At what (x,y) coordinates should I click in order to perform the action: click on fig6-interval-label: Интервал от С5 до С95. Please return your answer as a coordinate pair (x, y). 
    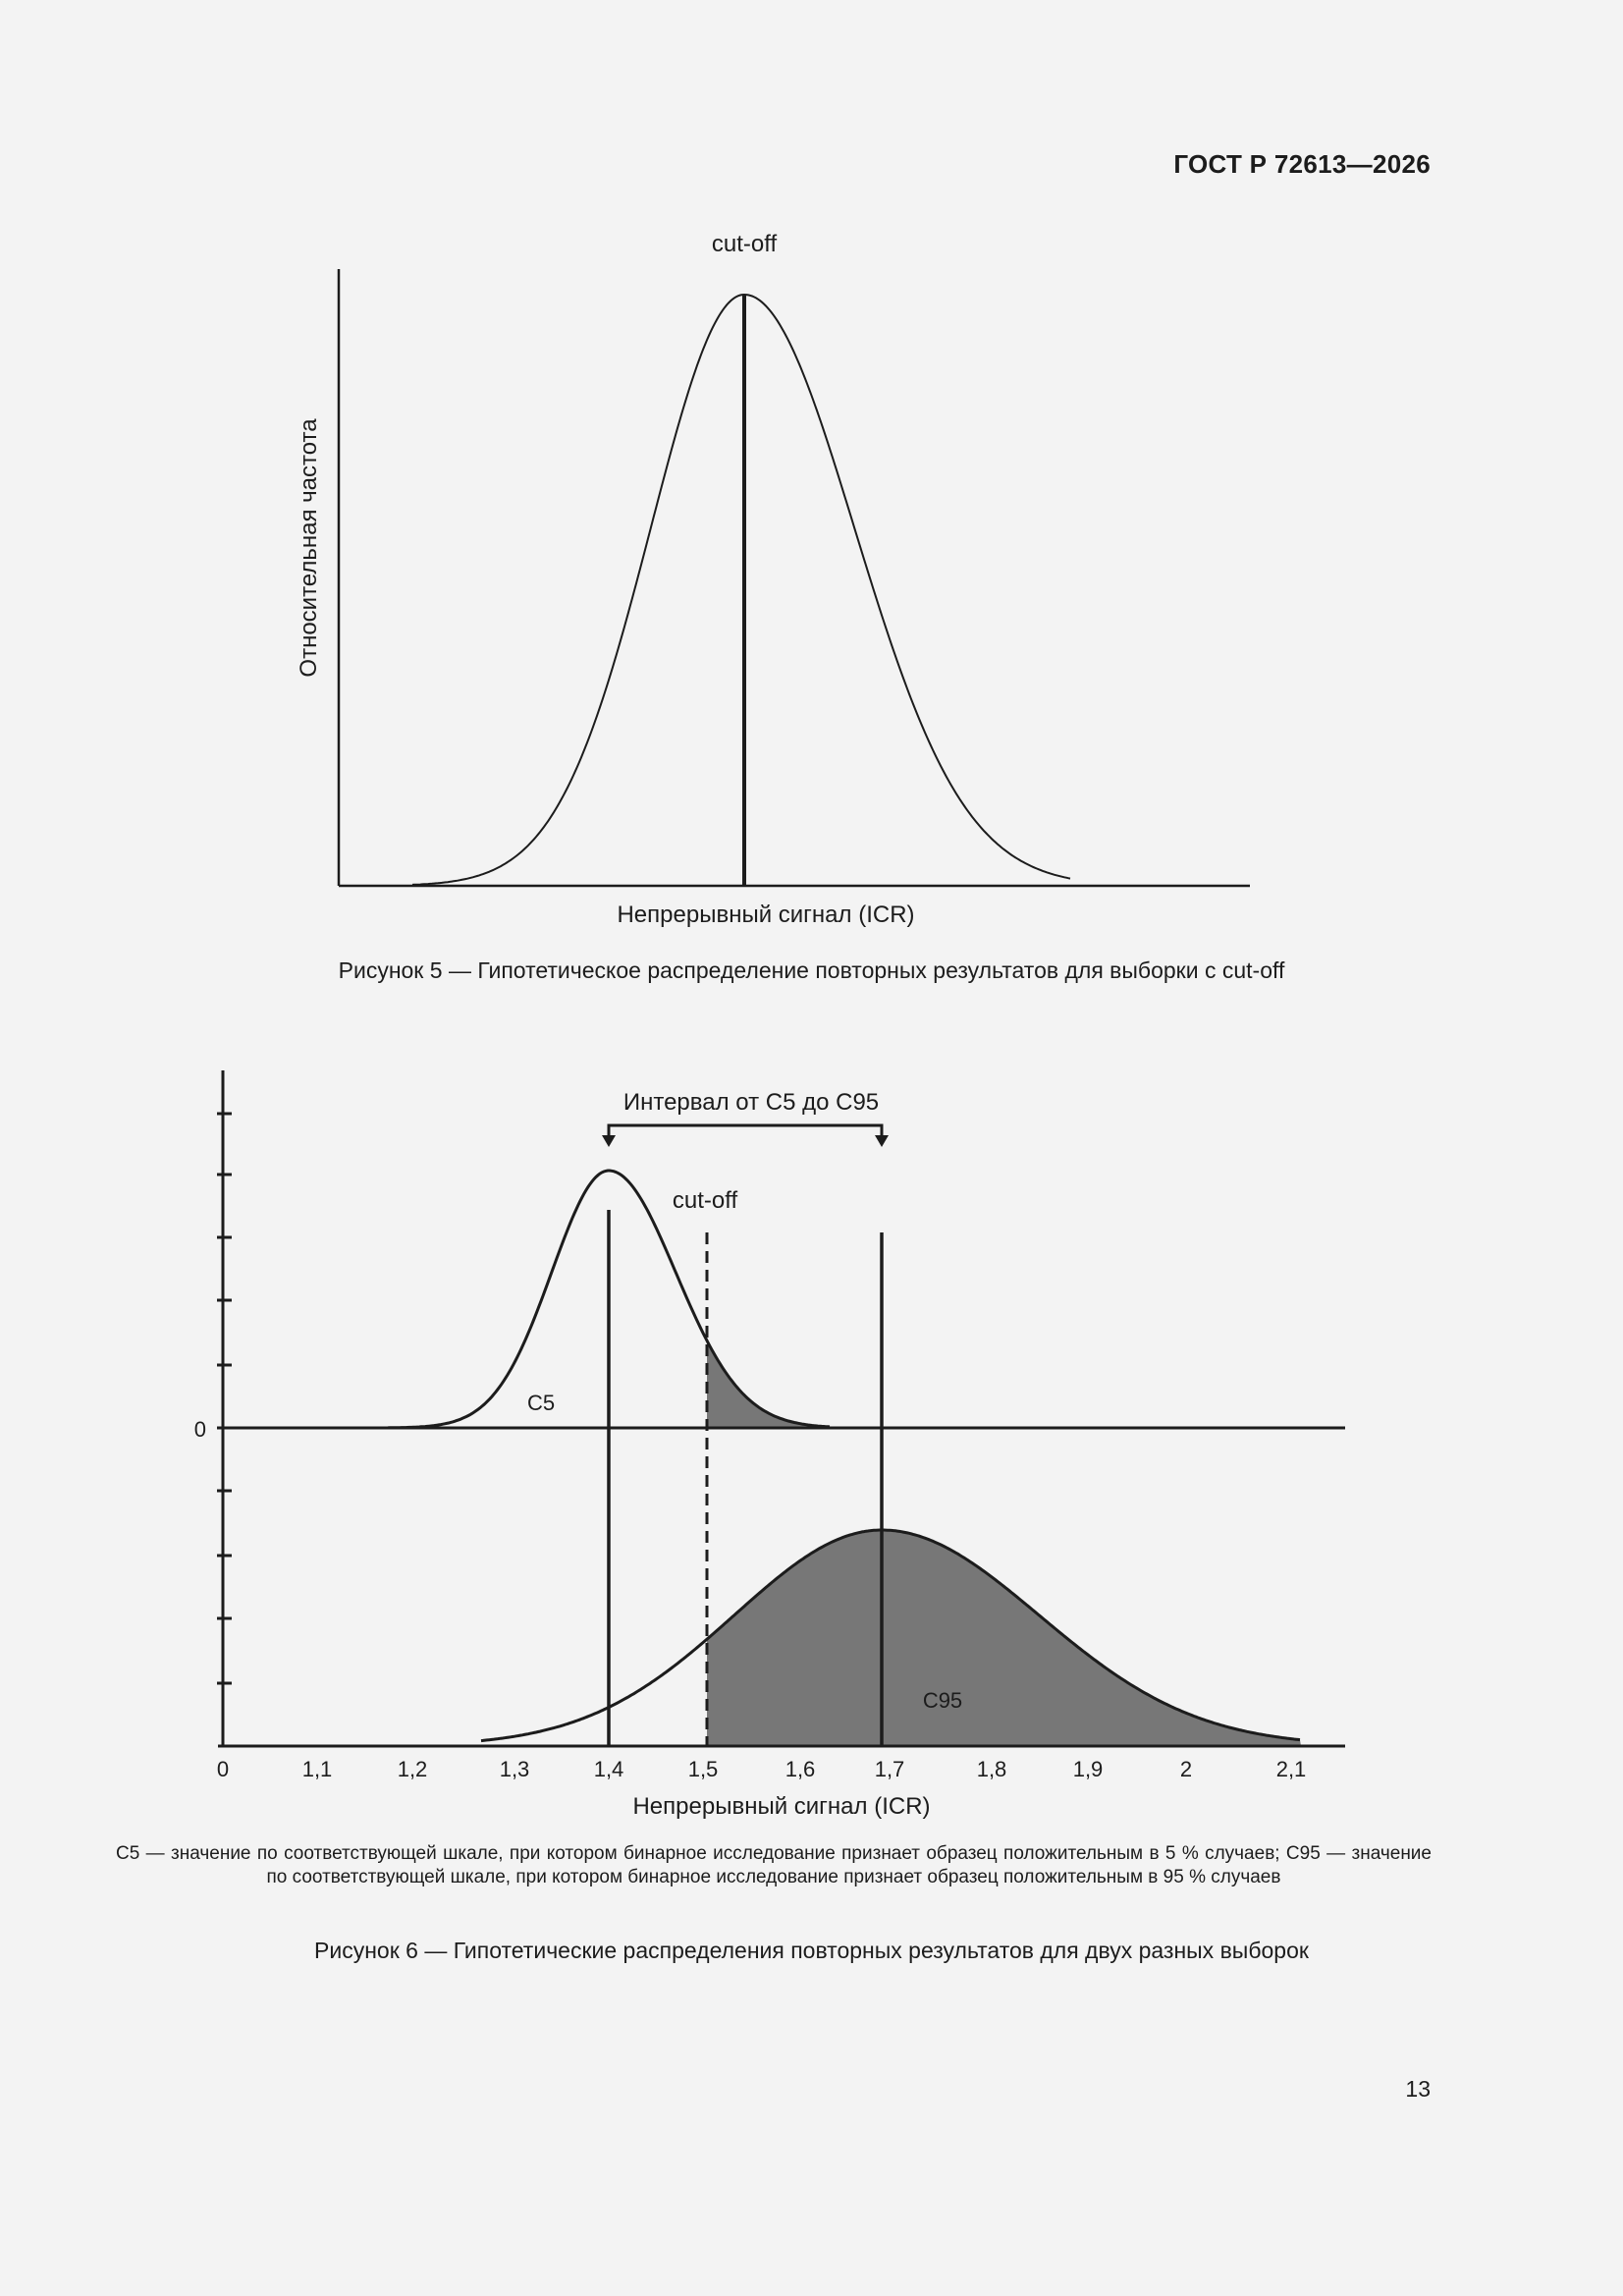
    Looking at the image, I should click on (751, 1102).